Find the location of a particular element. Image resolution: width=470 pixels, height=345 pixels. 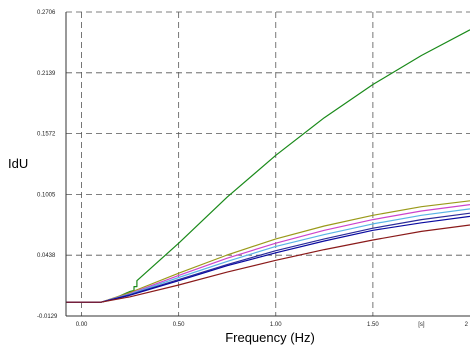

x-tick-label: [s] is located at coordinates (421, 325).